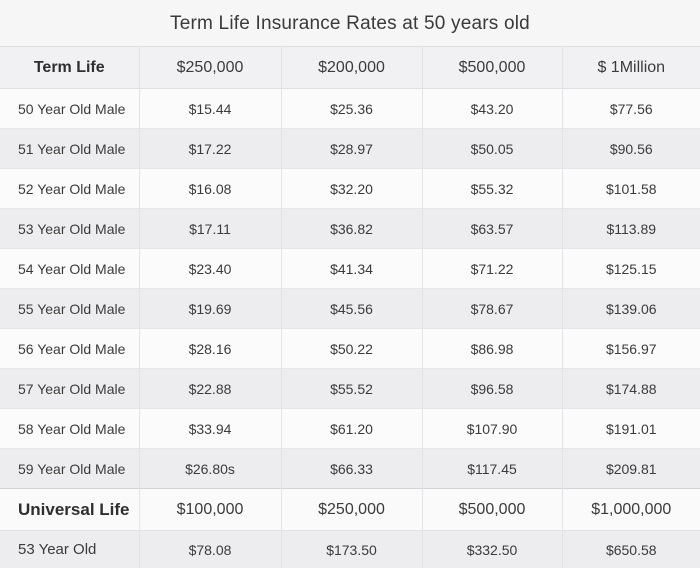 The image size is (700, 568). Describe the element at coordinates (70, 428) in the screenshot. I see `row-label: 58 Year Old Male` at that location.